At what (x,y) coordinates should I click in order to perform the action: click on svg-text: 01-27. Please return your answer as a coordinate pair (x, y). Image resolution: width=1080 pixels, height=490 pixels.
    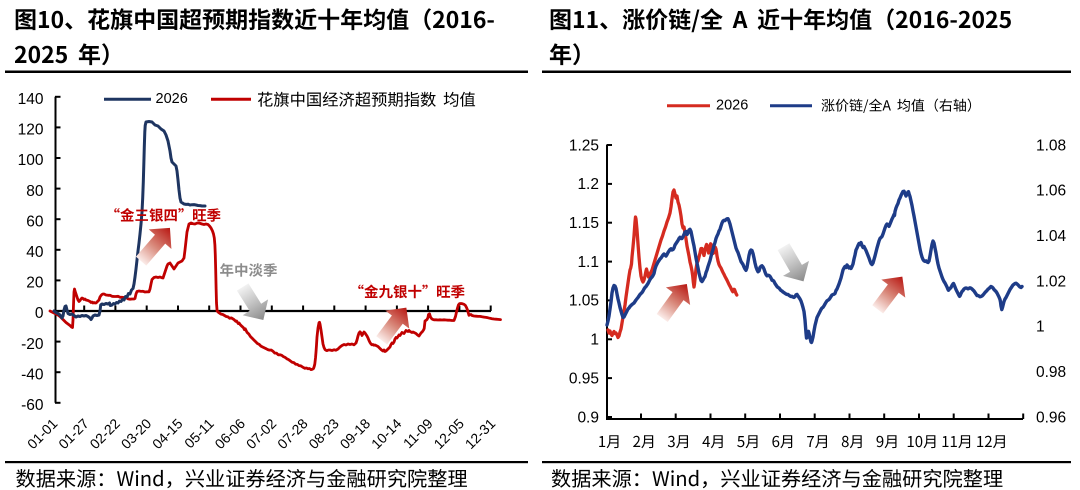
    Looking at the image, I should click on (73, 433).